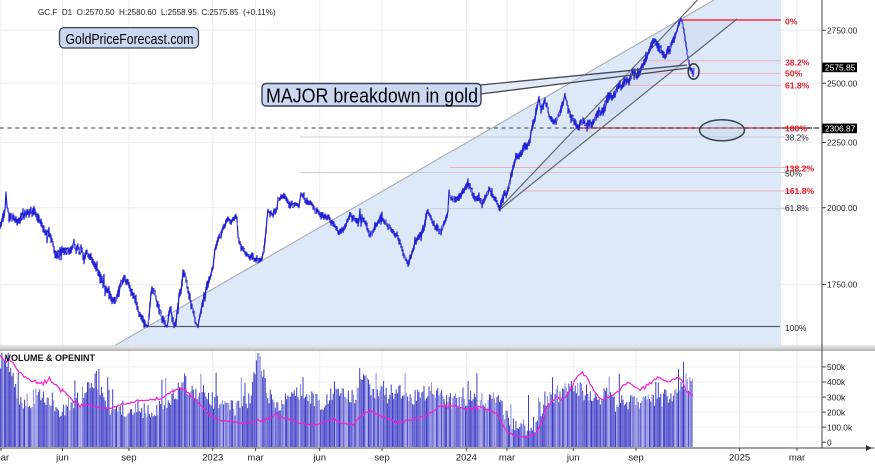  I want to click on svg-text: 2575.85, so click(840, 67).